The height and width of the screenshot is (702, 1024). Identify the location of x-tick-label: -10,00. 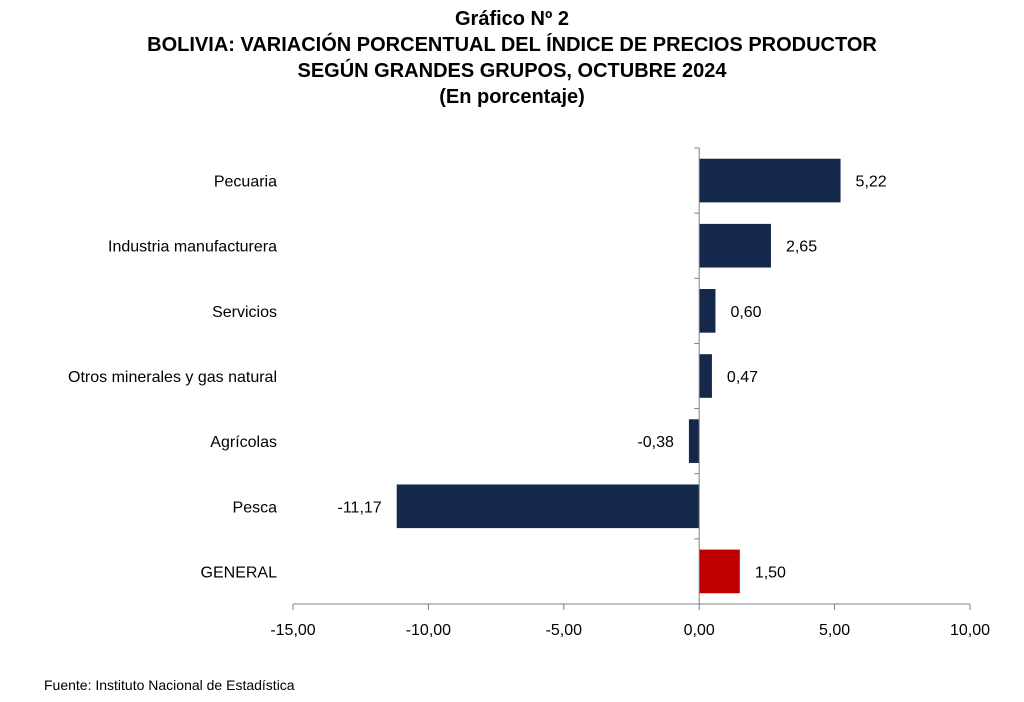
(428, 630).